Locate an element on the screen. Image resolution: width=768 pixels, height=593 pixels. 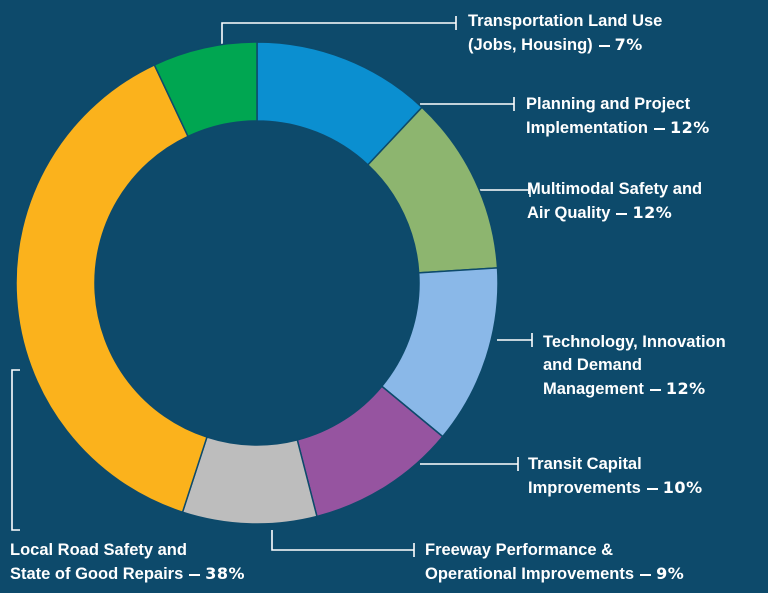
value-label: 38% is located at coordinates (225, 573).